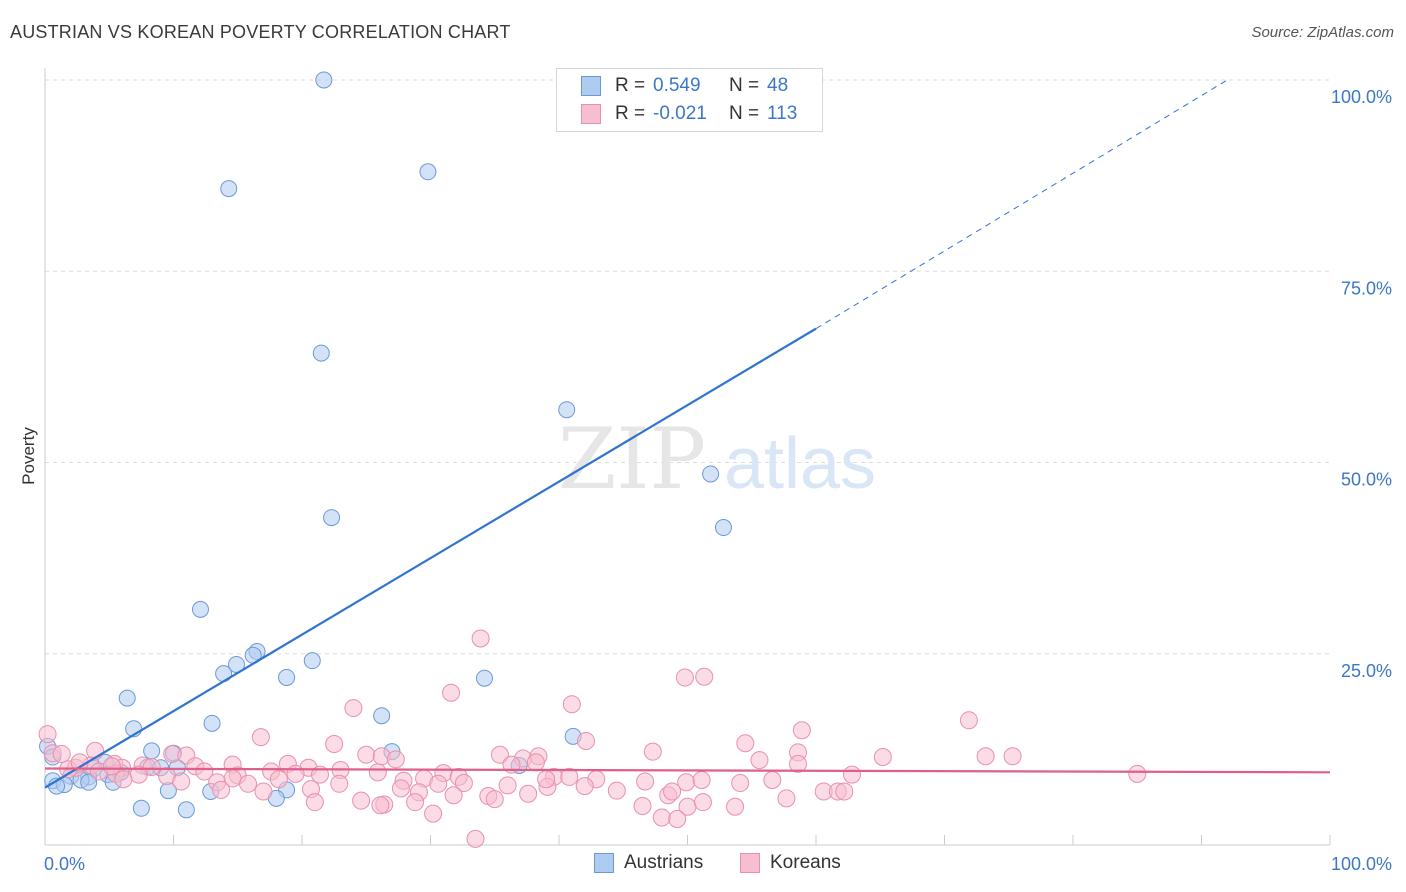  I want to click on legend-item-austrians: Austrians, so click(648, 863).